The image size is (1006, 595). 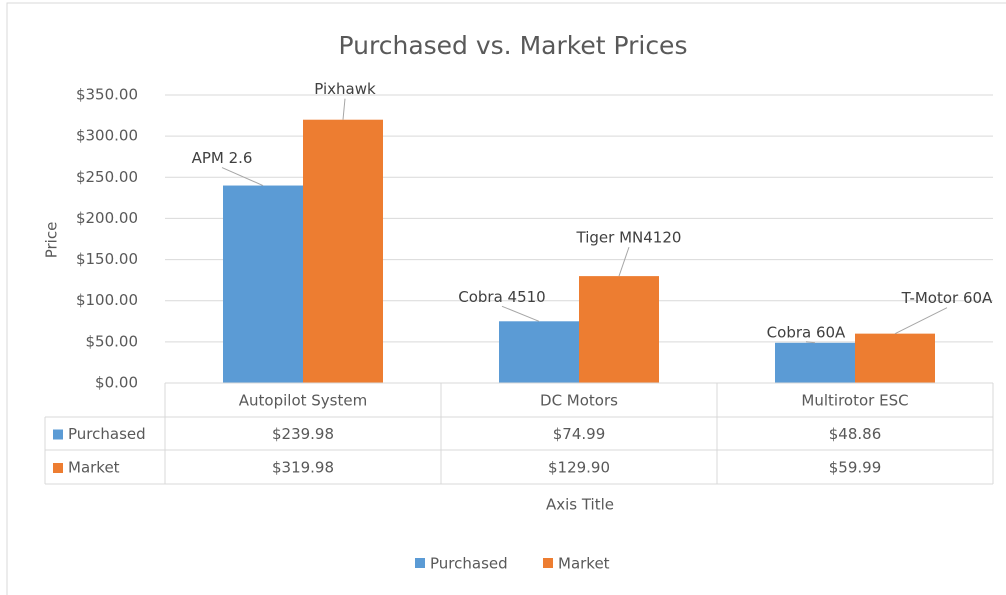 What do you see at coordinates (855, 434) in the screenshot?
I see `table-value: $48.86` at bounding box center [855, 434].